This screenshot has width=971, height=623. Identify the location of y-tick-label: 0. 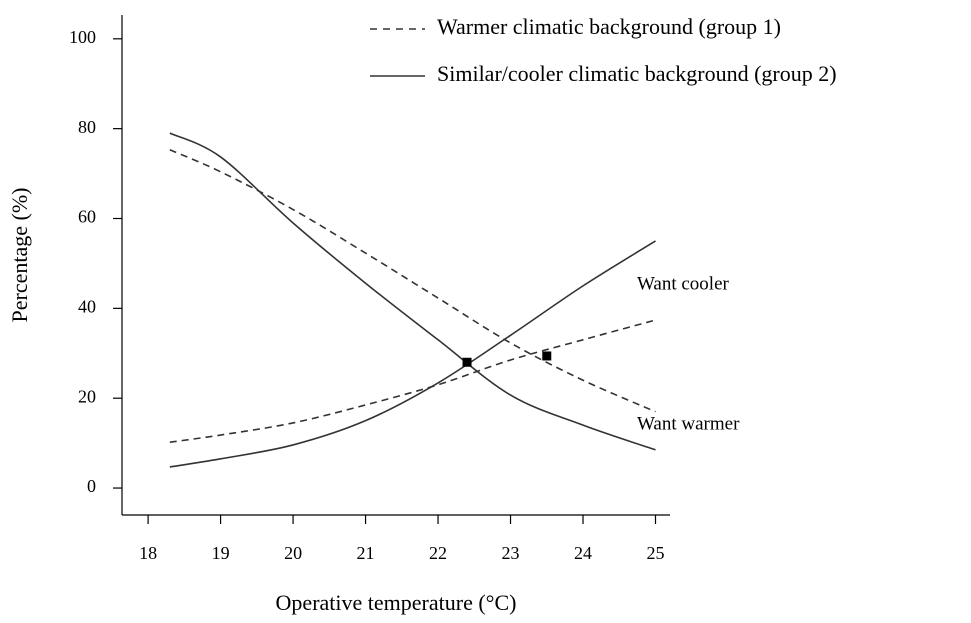
(91, 486).